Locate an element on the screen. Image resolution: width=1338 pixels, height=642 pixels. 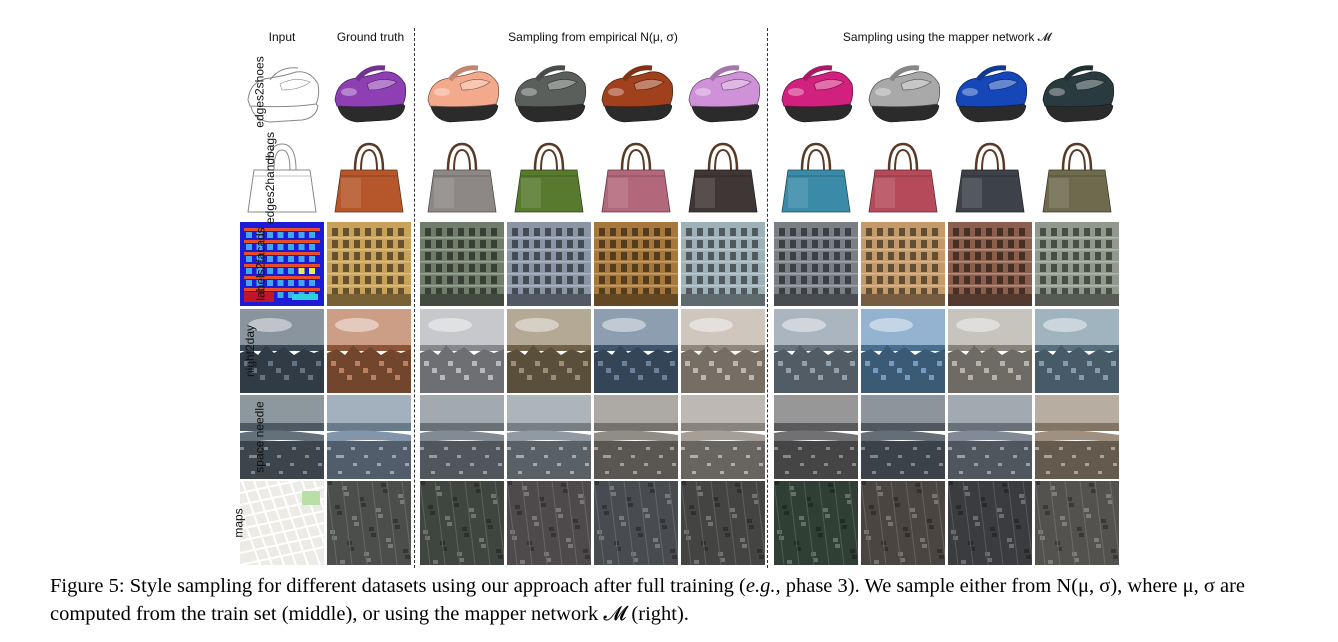
space-needle-mapper-sample-1-image is located at coordinates (816, 437).